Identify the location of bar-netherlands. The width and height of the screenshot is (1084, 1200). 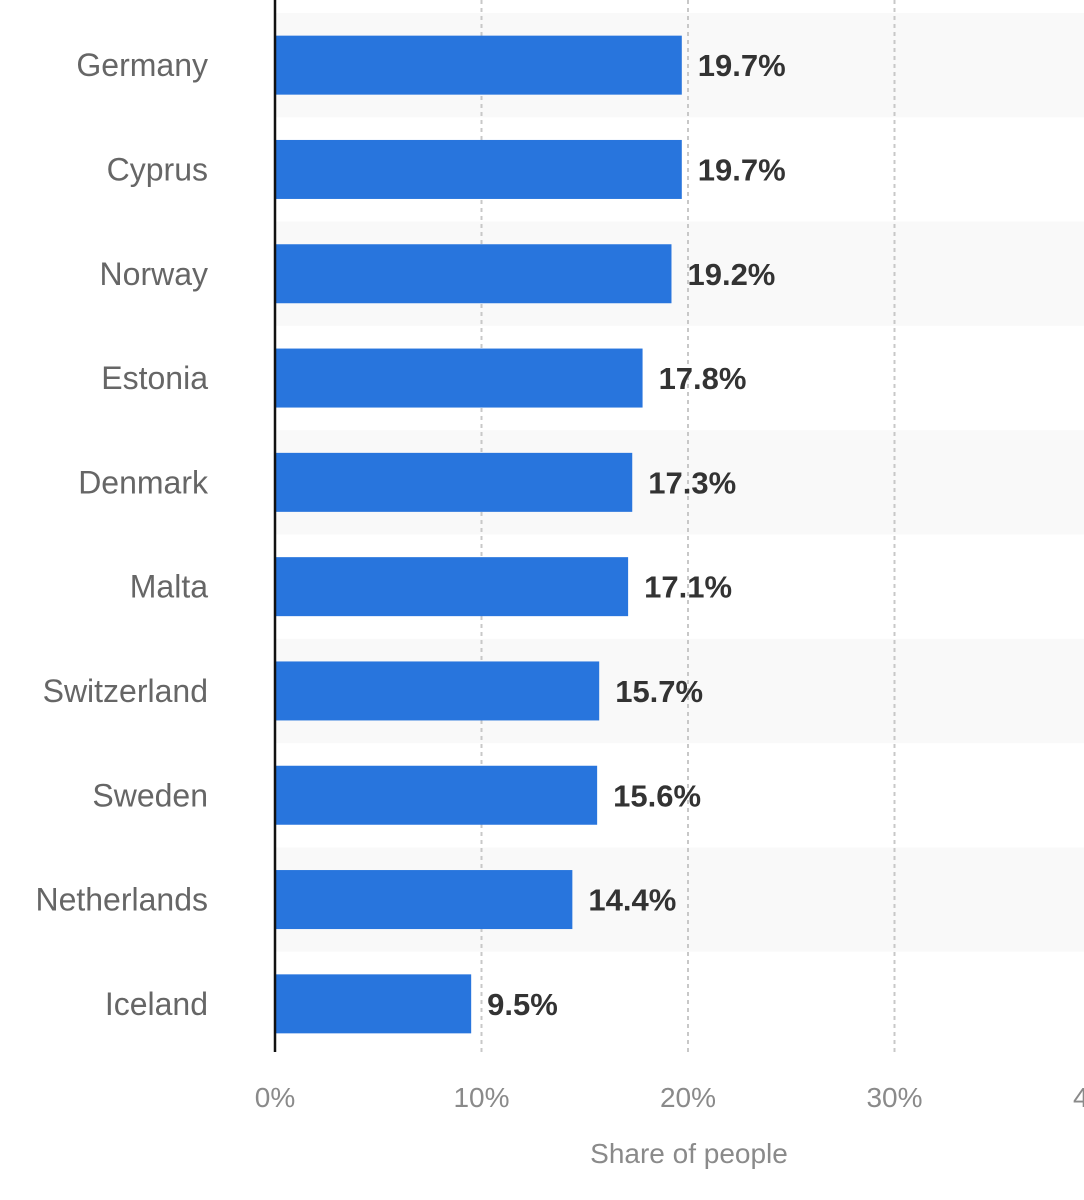
(424, 900).